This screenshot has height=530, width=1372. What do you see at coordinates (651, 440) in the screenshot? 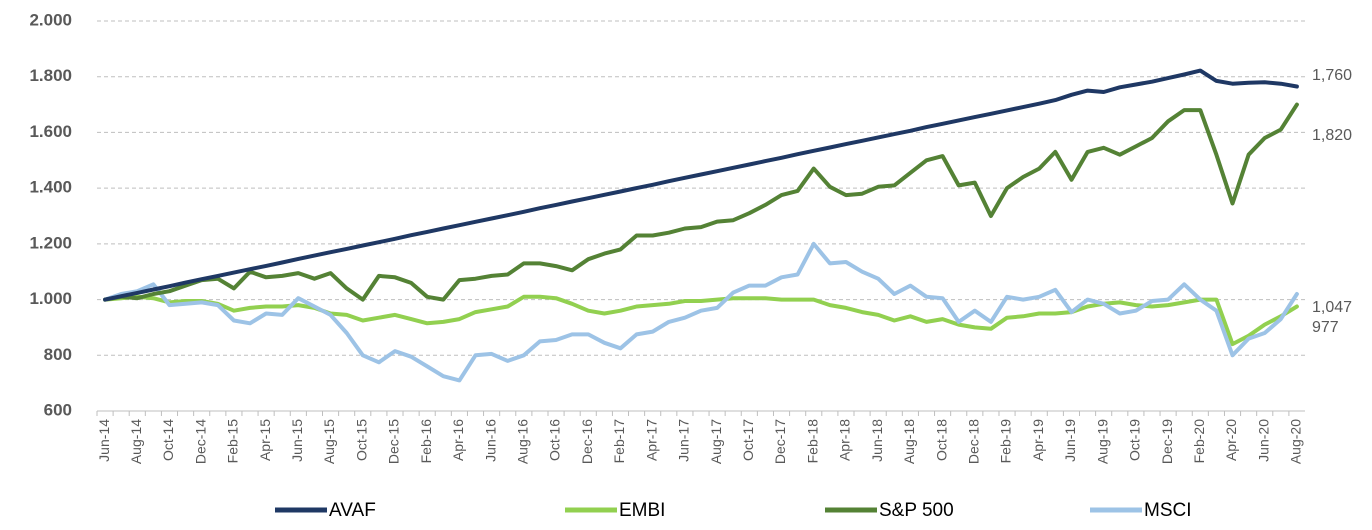
I see `x-tick-label: Apr-17` at bounding box center [651, 440].